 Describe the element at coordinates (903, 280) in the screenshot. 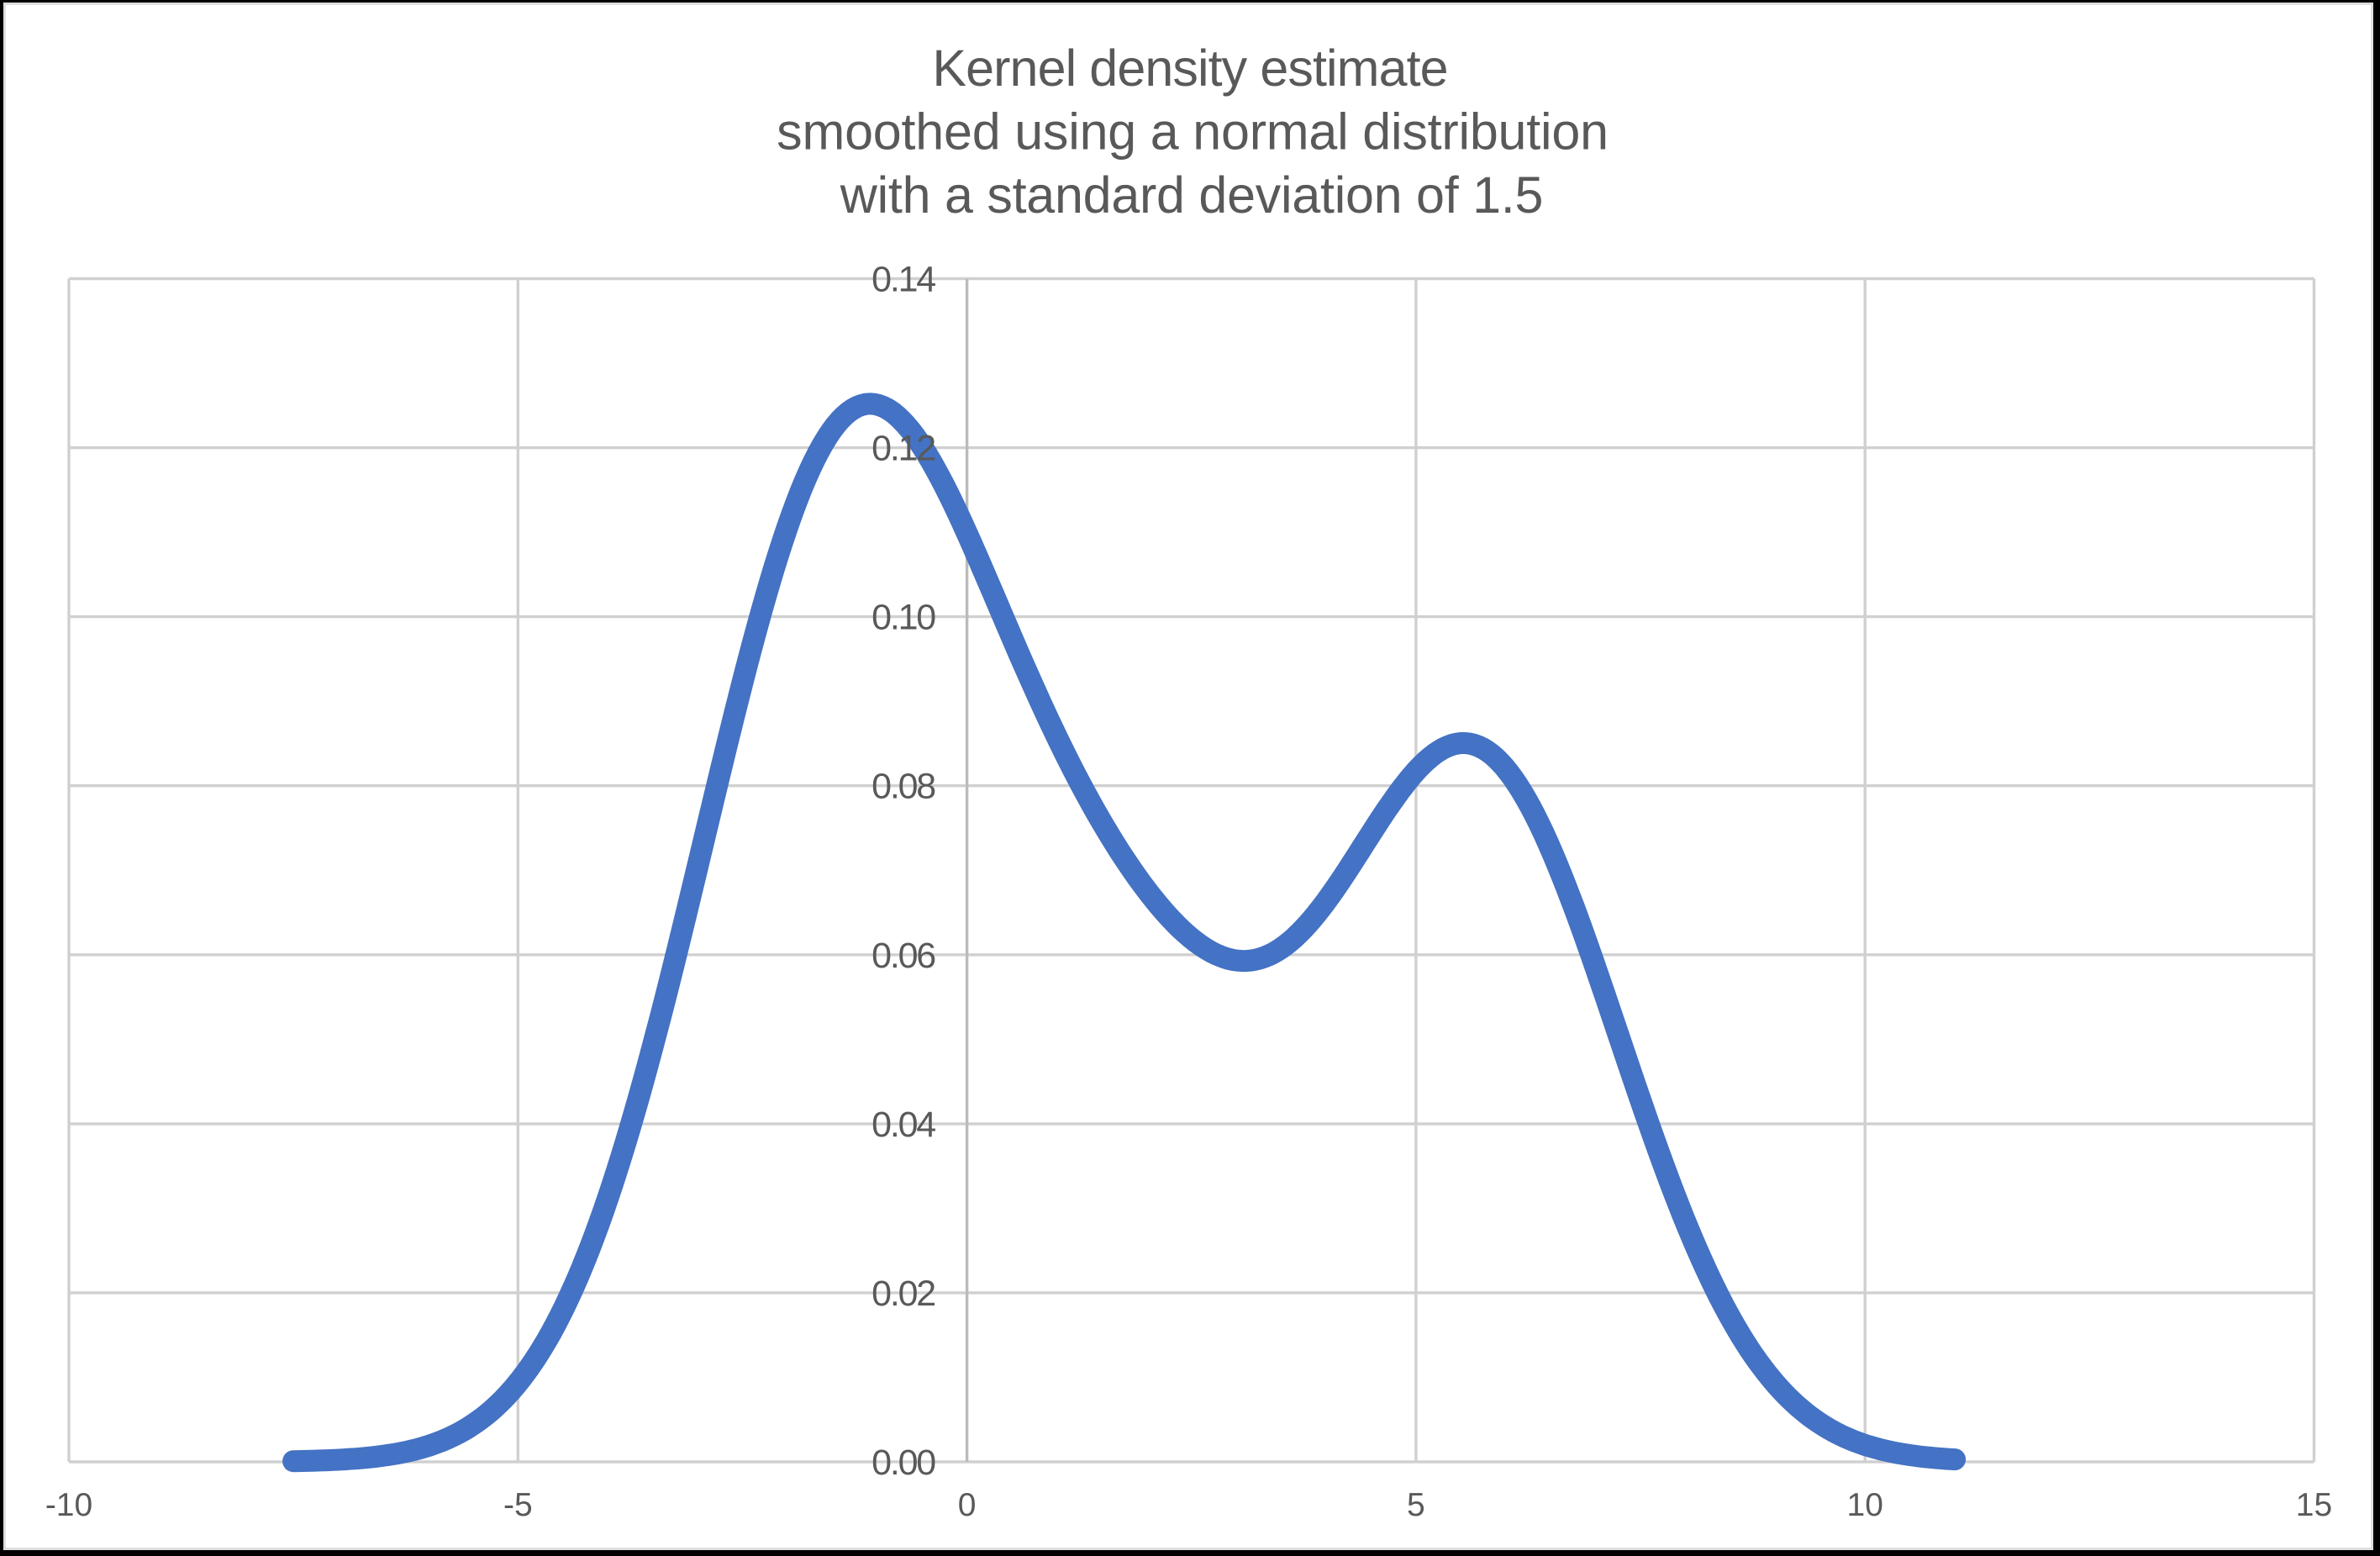

I see `svg-text: 0.14` at that location.